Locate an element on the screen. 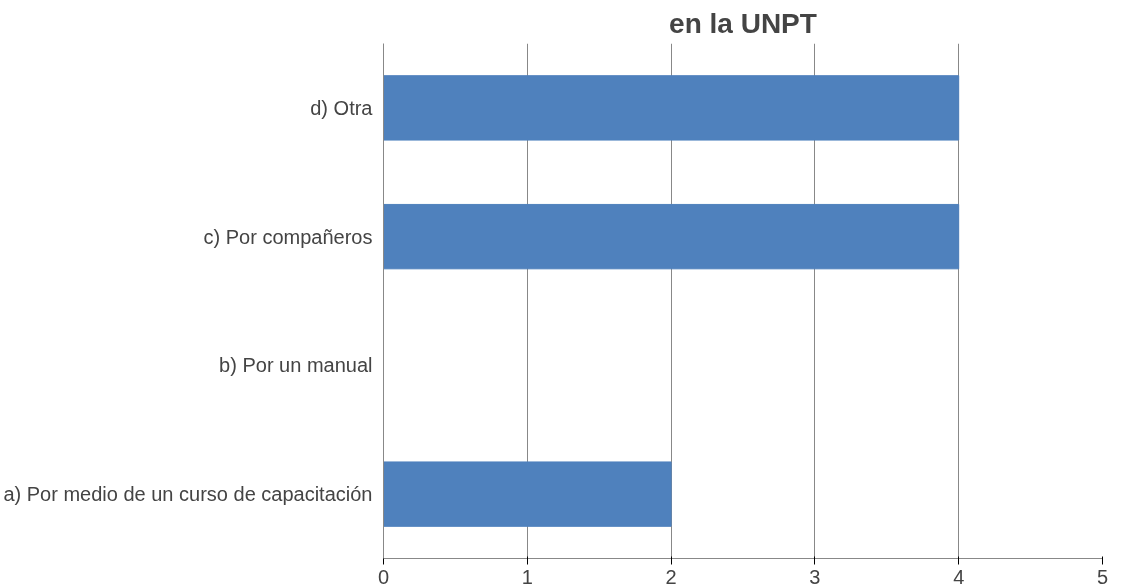  y-tick-label: d) Otra is located at coordinates (342, 107).